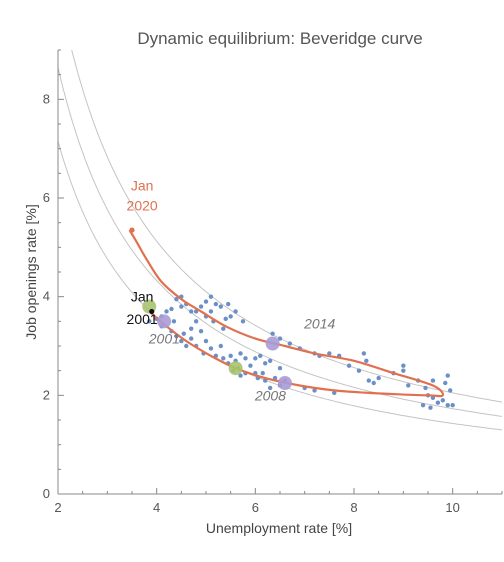 The height and width of the screenshot is (562, 504). Describe the element at coordinates (270, 395) in the screenshot. I see `annotation-label: 2008` at that location.